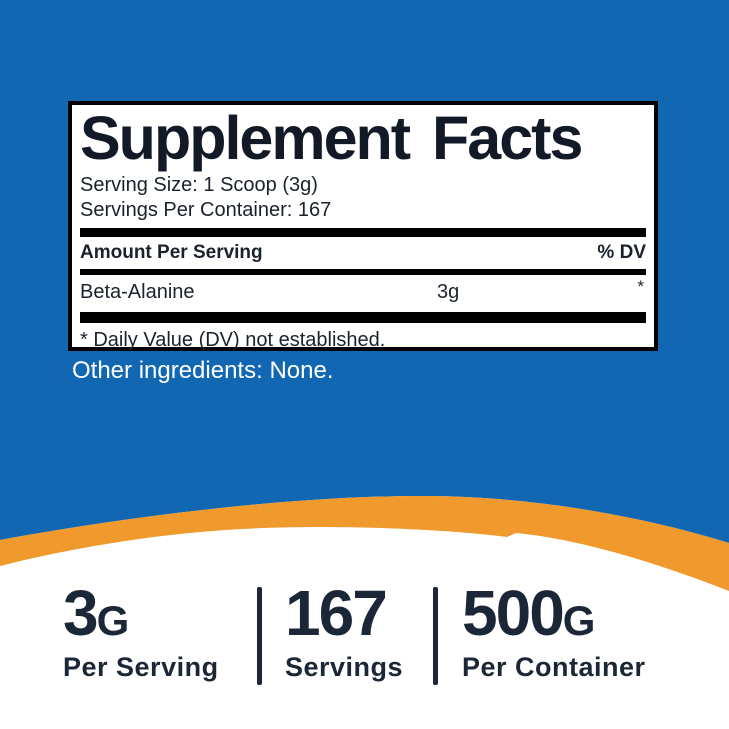  I want to click on stat-per-serving-label: Per Serving, so click(141, 667).